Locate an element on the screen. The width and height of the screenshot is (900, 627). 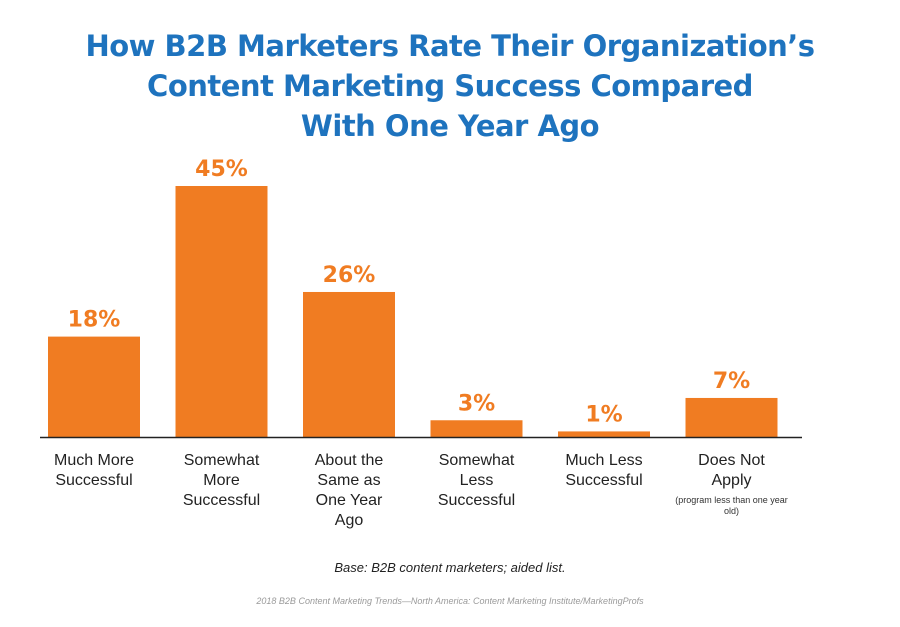
chart-title-line-3: With One Year Ago is located at coordinates (450, 126).